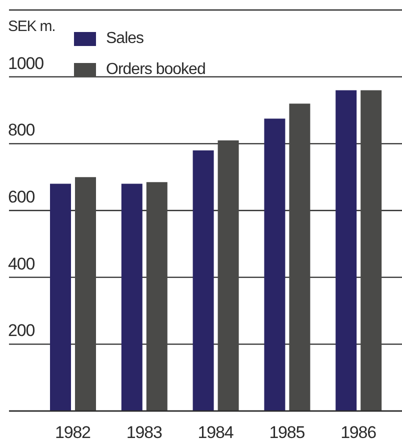 The width and height of the screenshot is (402, 441). I want to click on y-tick-label: 200, so click(21, 330).